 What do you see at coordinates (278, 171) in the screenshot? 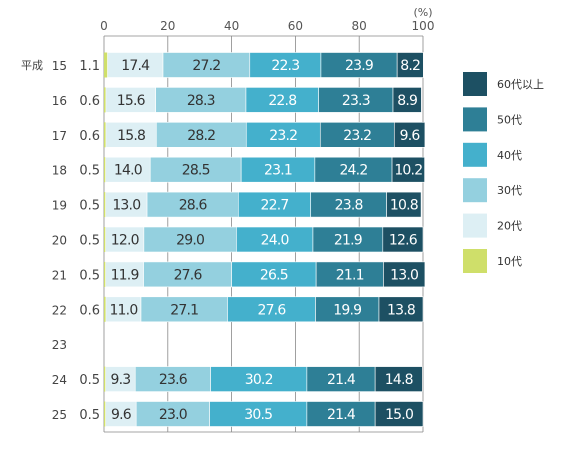
I see `data-label: 23.1` at bounding box center [278, 171].